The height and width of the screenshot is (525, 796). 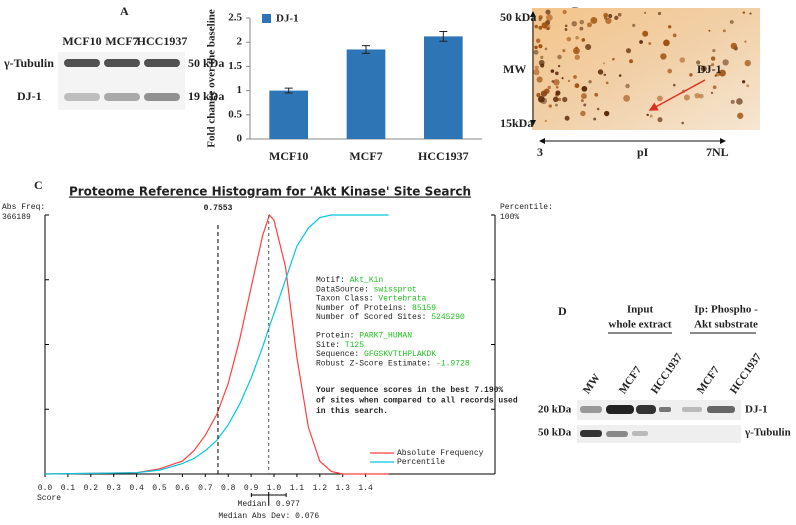 What do you see at coordinates (29, 96) in the screenshot?
I see `row-label: DJ-1` at bounding box center [29, 96].